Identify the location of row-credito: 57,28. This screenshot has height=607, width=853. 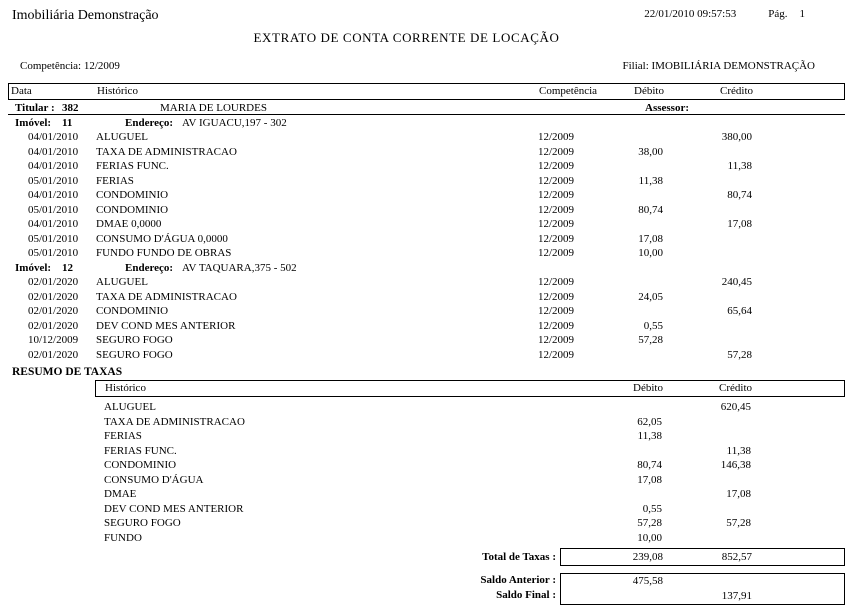
(739, 354).